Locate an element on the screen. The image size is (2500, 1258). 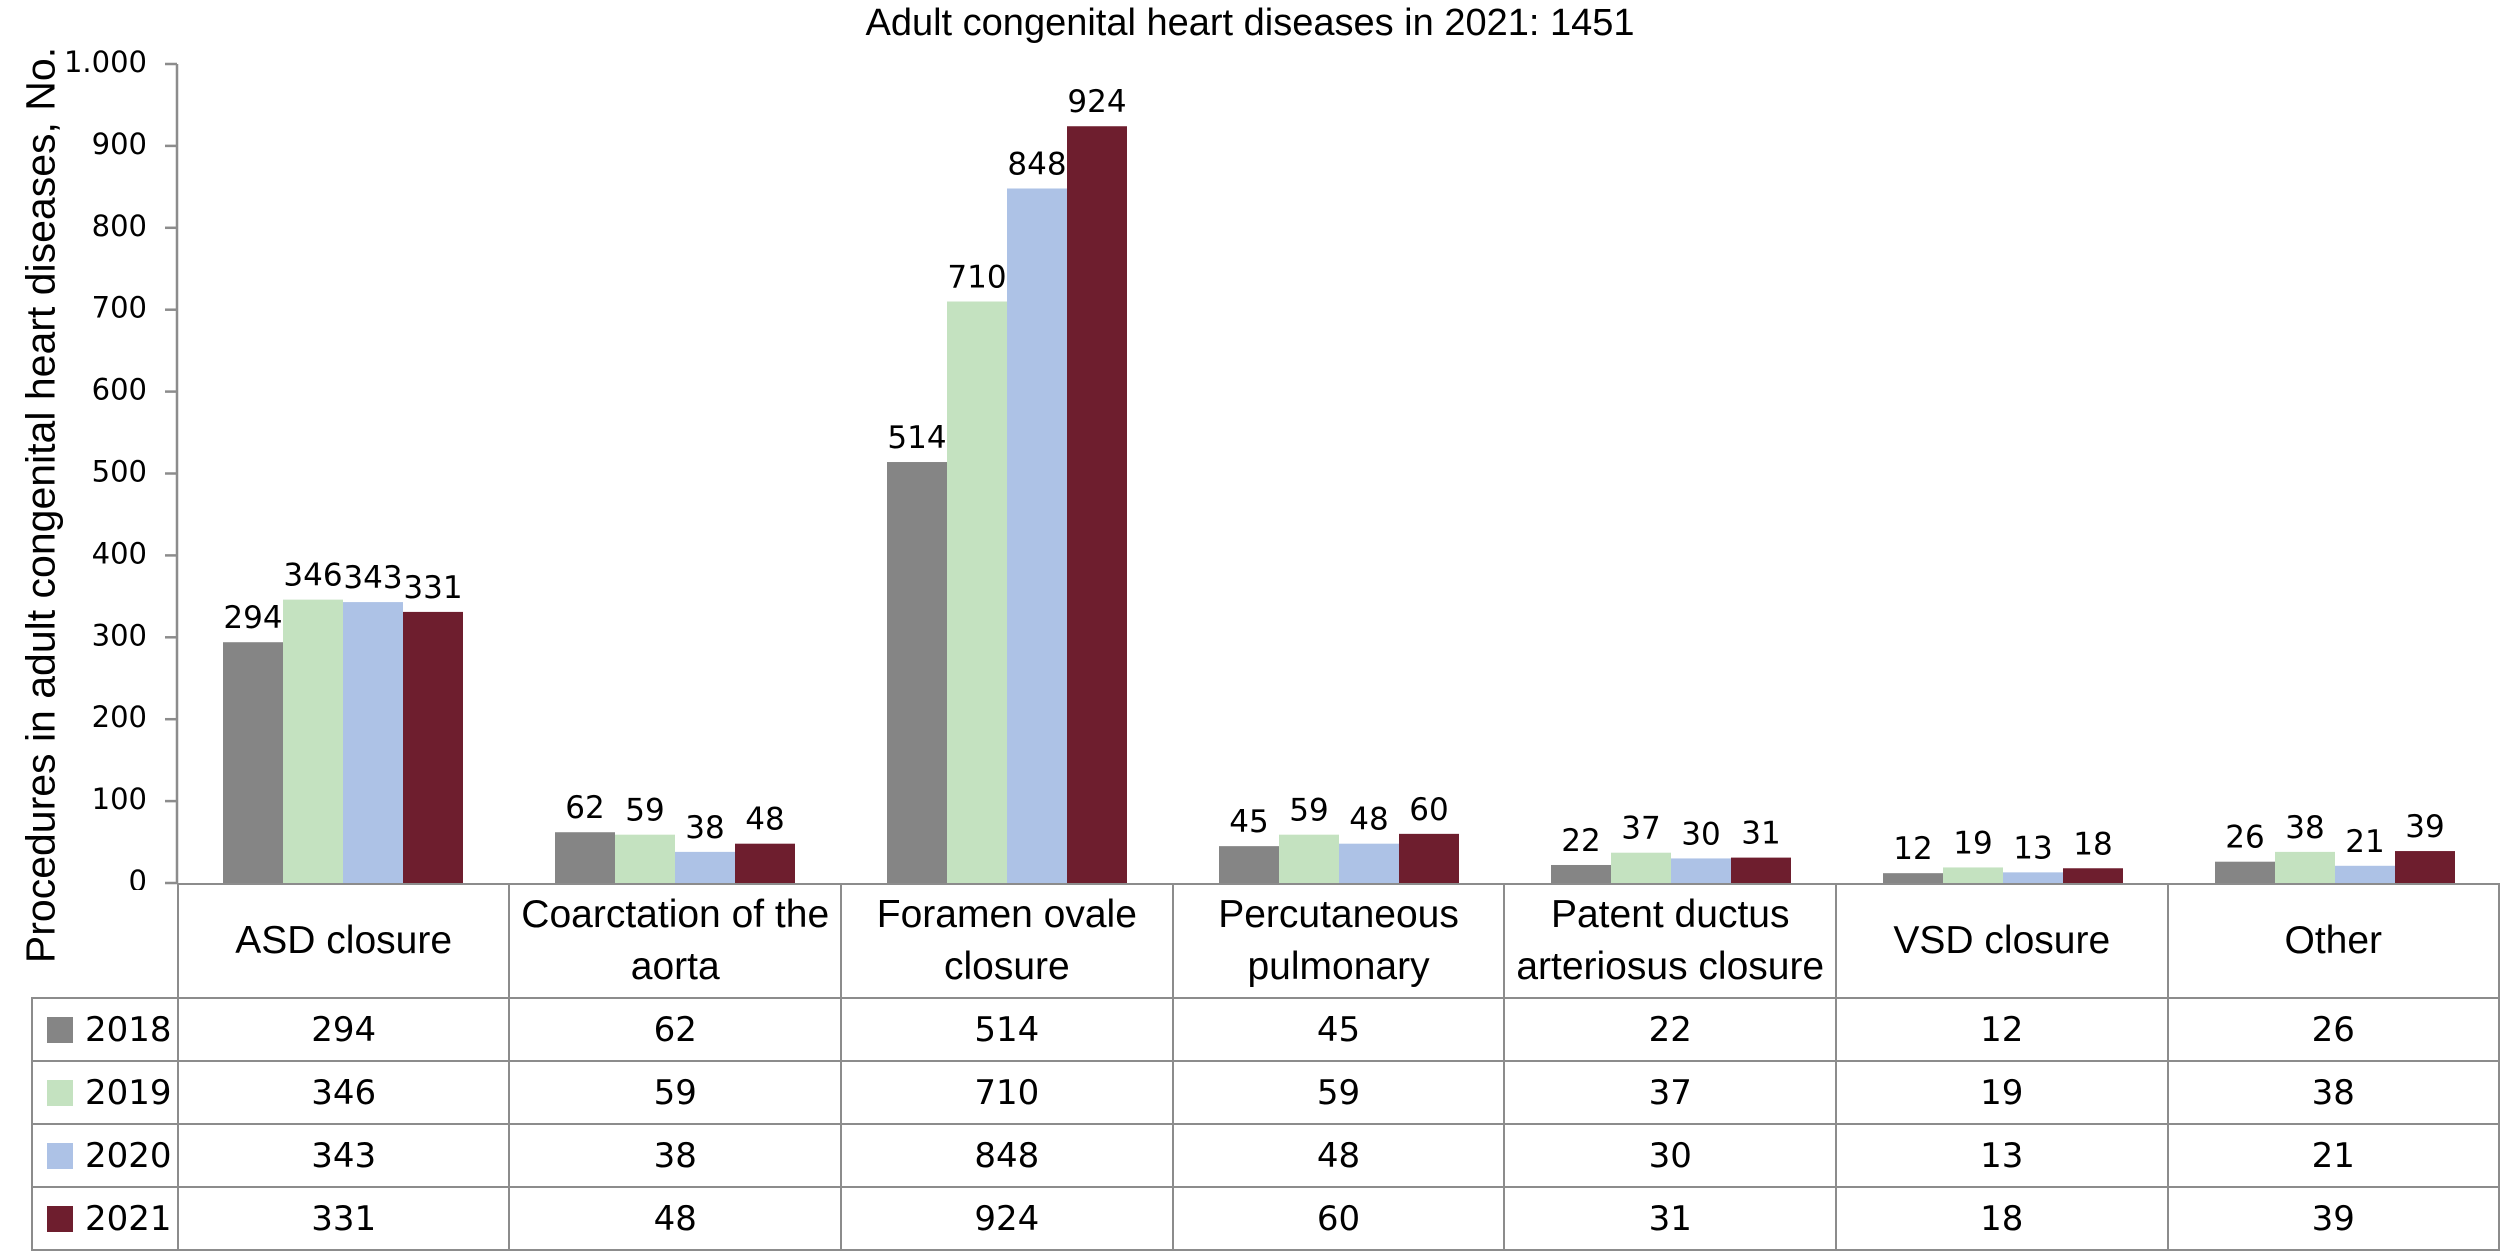
x-axis-category-label: ASD closure is located at coordinates (343, 941).